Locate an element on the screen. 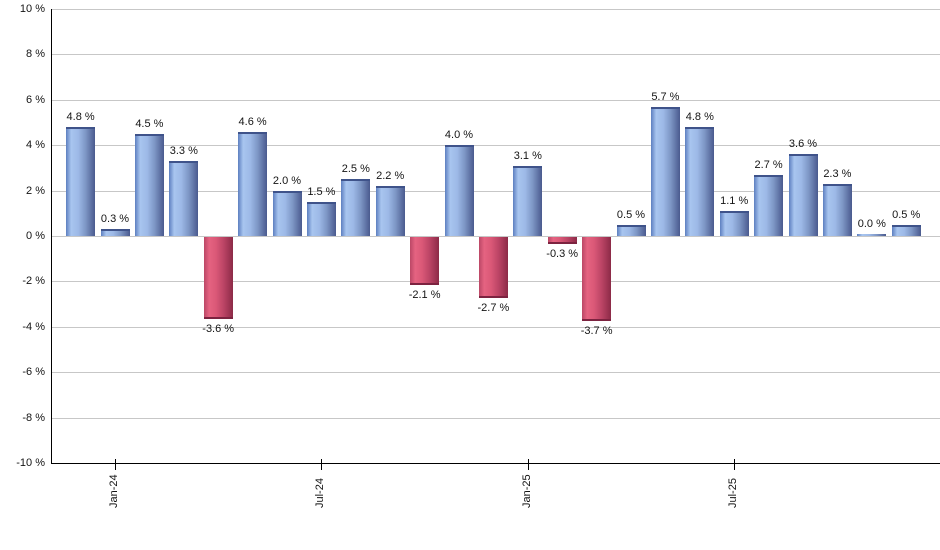 Image resolution: width=940 pixels, height=550 pixels. bar-value-label: -3.7 % is located at coordinates (596, 330).